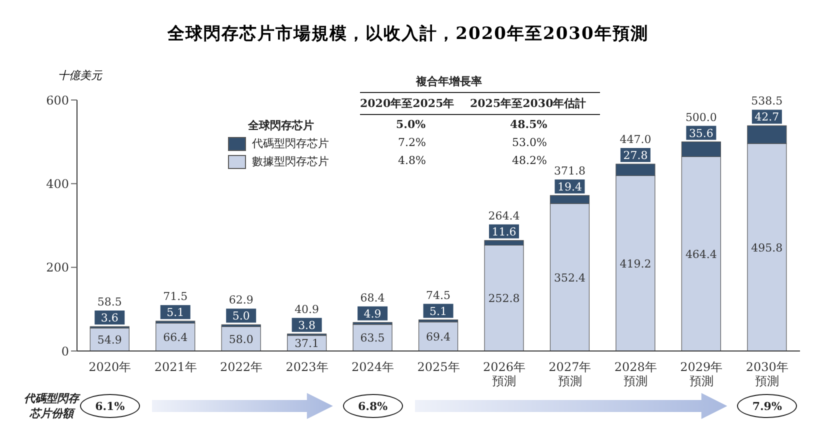  I want to click on data-label: 352.4, so click(570, 277).